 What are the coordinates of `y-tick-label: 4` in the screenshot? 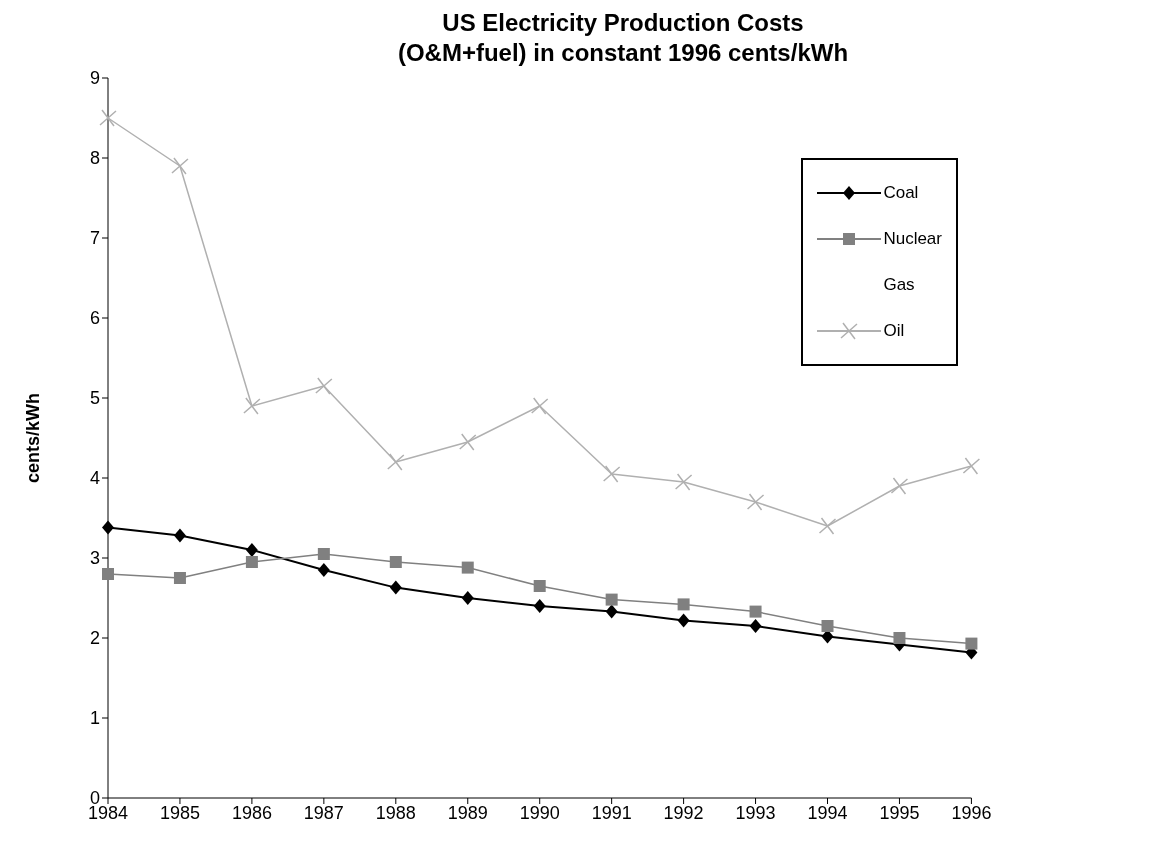 It's located at (94, 478).